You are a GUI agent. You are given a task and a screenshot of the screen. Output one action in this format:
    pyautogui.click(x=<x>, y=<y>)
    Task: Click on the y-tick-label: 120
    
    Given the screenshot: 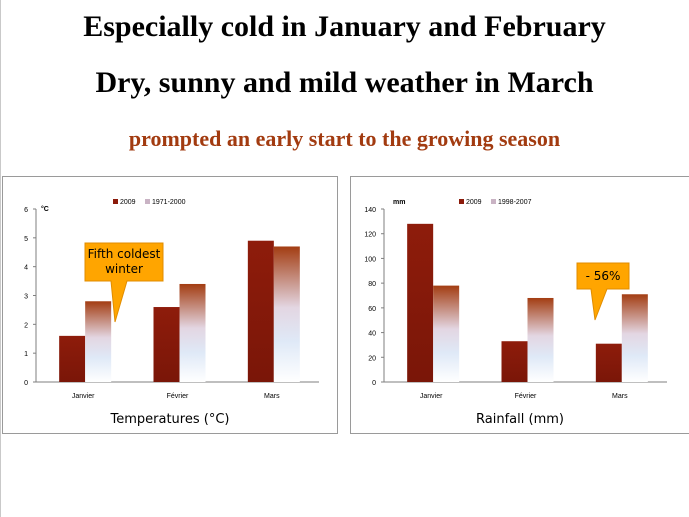 What is the action you would take?
    pyautogui.click(x=370, y=235)
    